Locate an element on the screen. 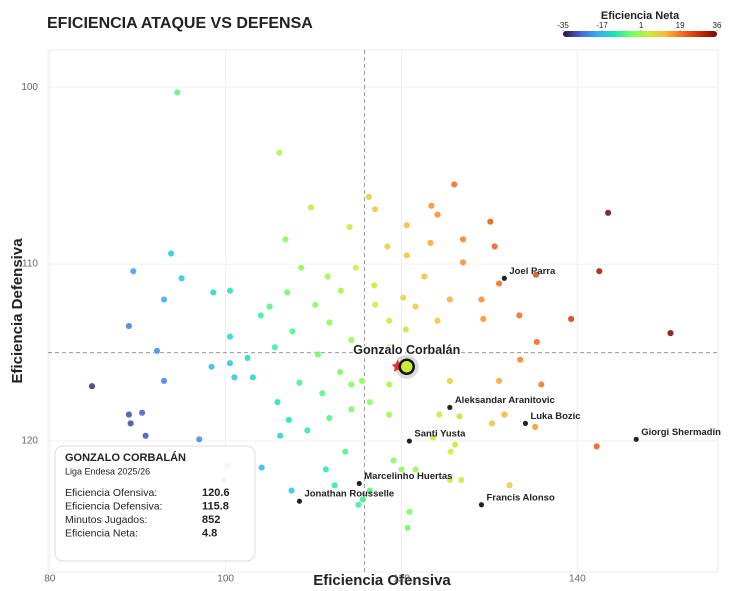 Image resolution: width=742 pixels, height=591 pixels. colorbar is located at coordinates (640, 34).